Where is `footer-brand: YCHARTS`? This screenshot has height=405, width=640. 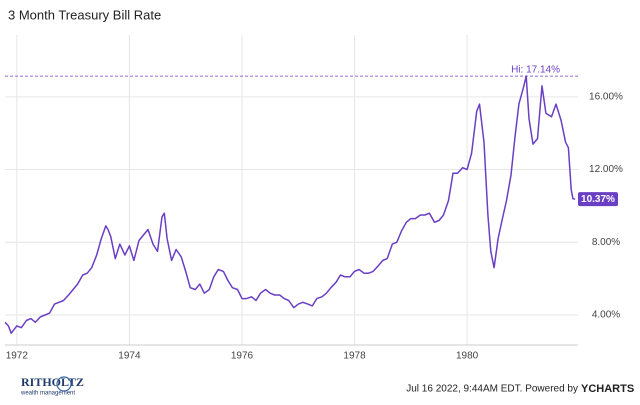
footer-brand: YCHARTS is located at coordinates (607, 389).